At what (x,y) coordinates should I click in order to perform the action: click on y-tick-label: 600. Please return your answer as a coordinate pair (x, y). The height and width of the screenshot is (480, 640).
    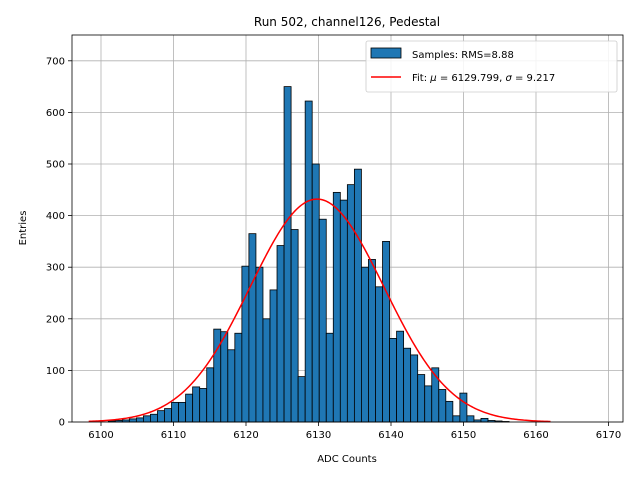
    Looking at the image, I should click on (55, 113).